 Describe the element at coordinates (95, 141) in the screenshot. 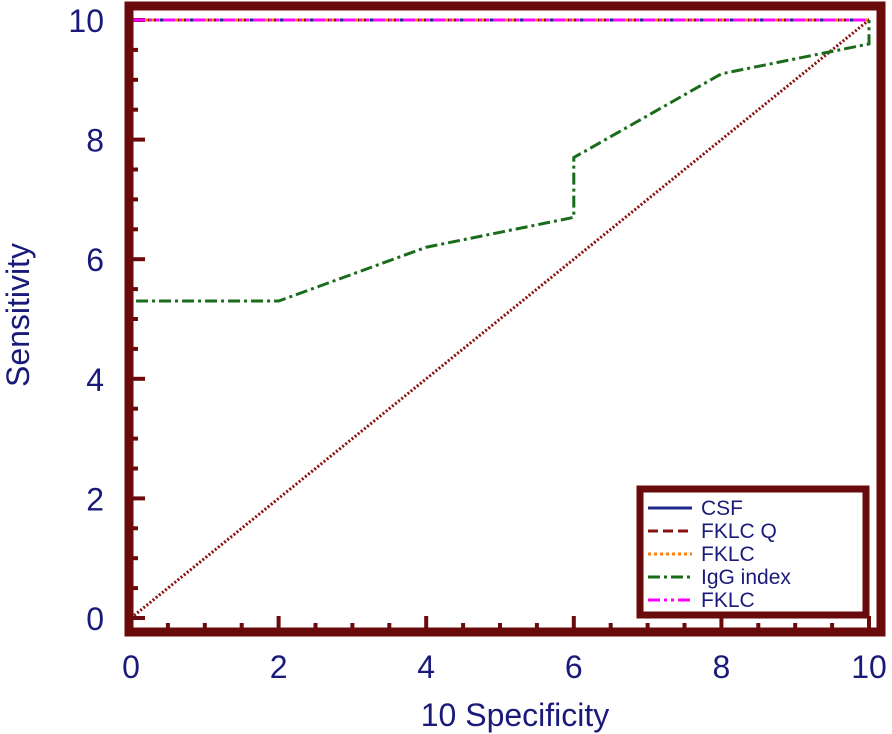

I see `y-tick-label: 8` at that location.